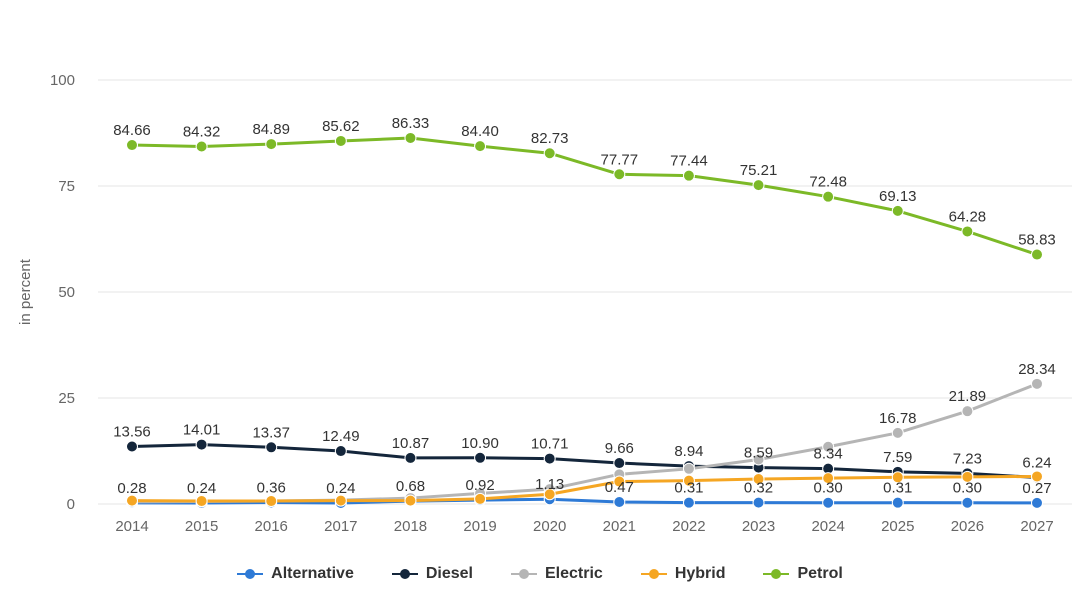 This screenshot has height=610, width=1080. I want to click on diesel-data-label: 7.23, so click(967, 458).